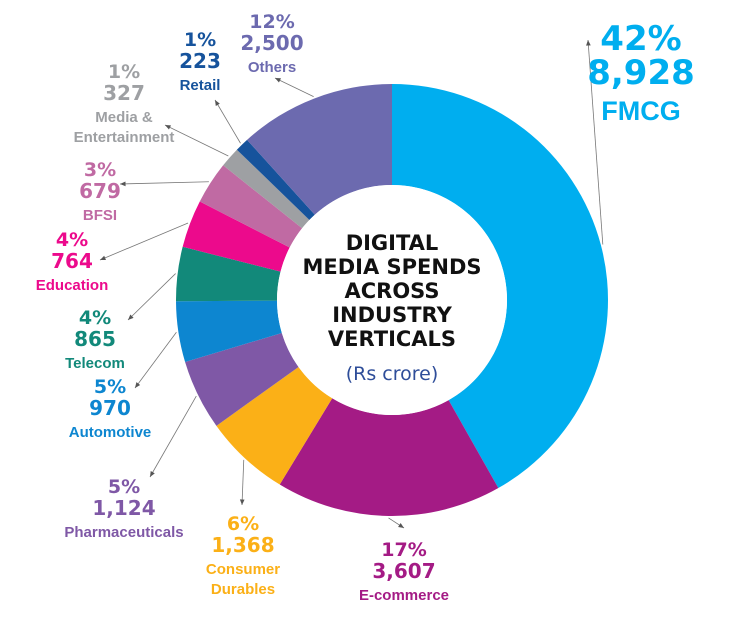 Image resolution: width=750 pixels, height=620 pixels. I want to click on category-label: Pharmaceuticals, so click(123, 532).